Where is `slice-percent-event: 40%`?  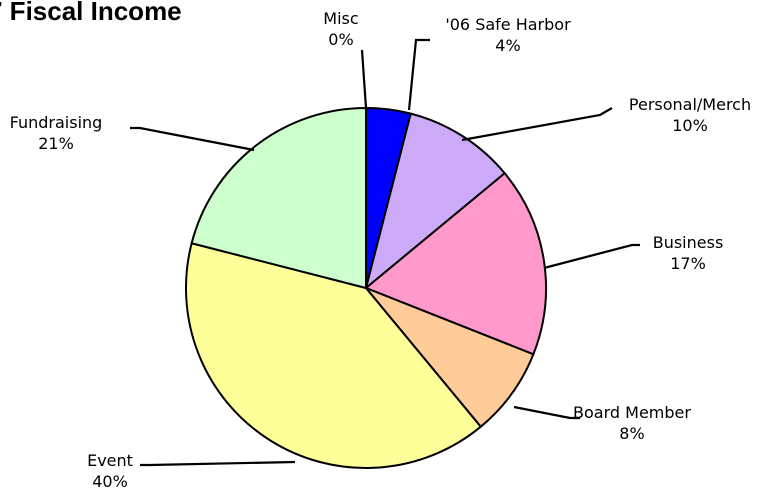
slice-percent-event: 40% is located at coordinates (110, 481).